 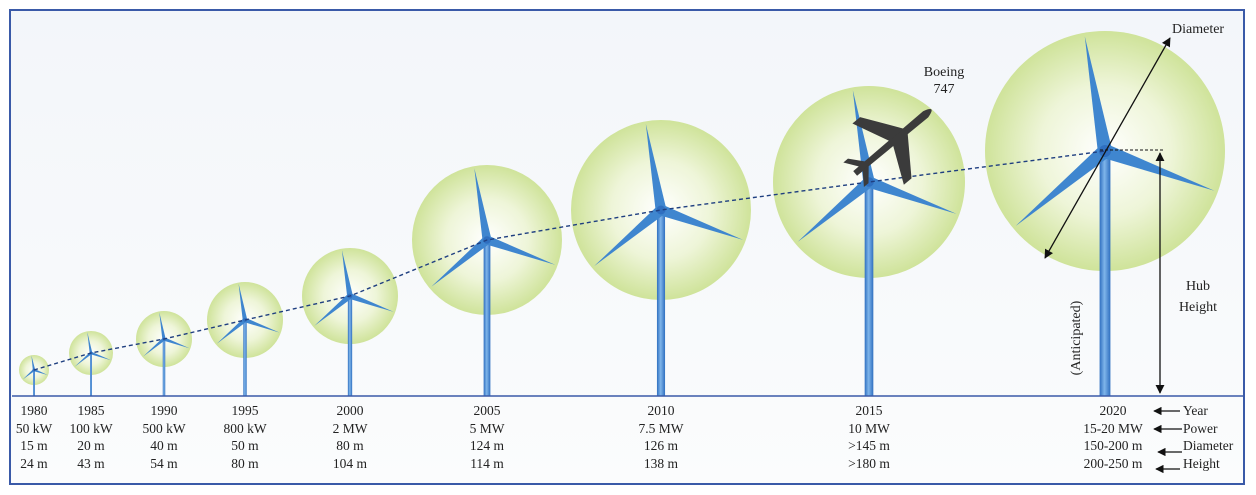 I want to click on spec-diameter: 20 m, so click(x=91, y=446).